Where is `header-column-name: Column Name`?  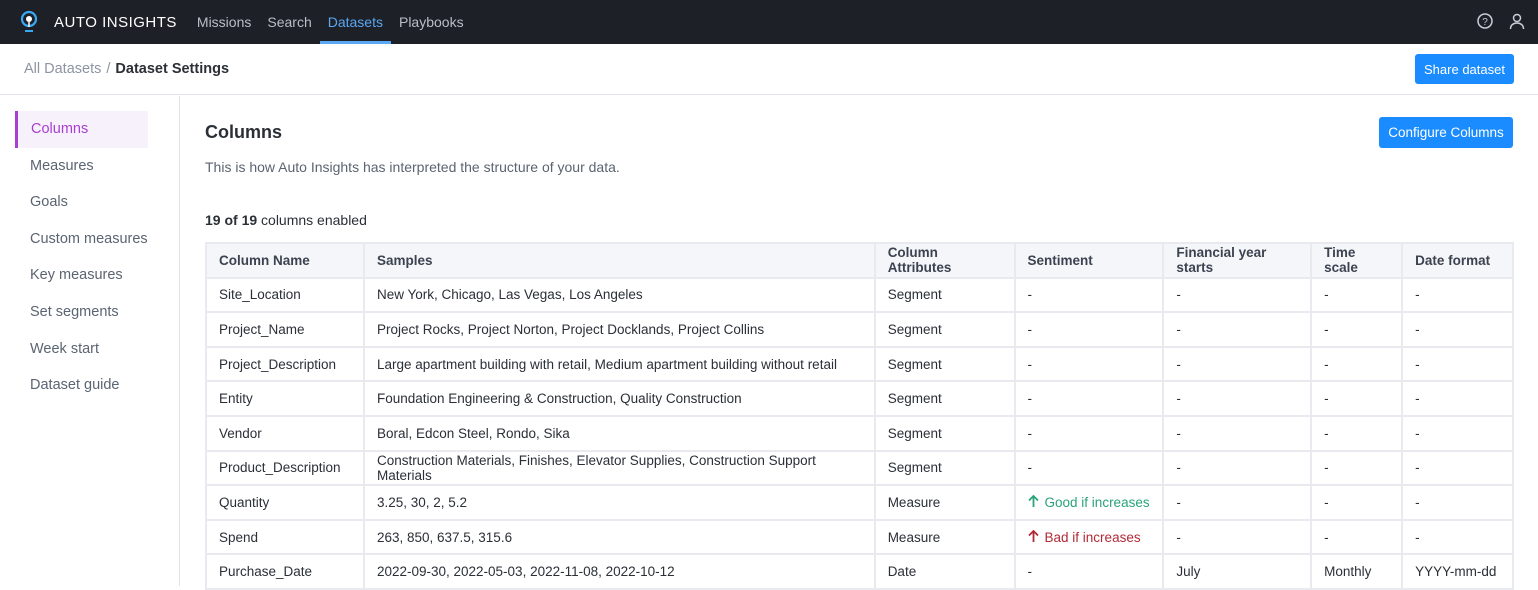 header-column-name: Column Name is located at coordinates (285, 260).